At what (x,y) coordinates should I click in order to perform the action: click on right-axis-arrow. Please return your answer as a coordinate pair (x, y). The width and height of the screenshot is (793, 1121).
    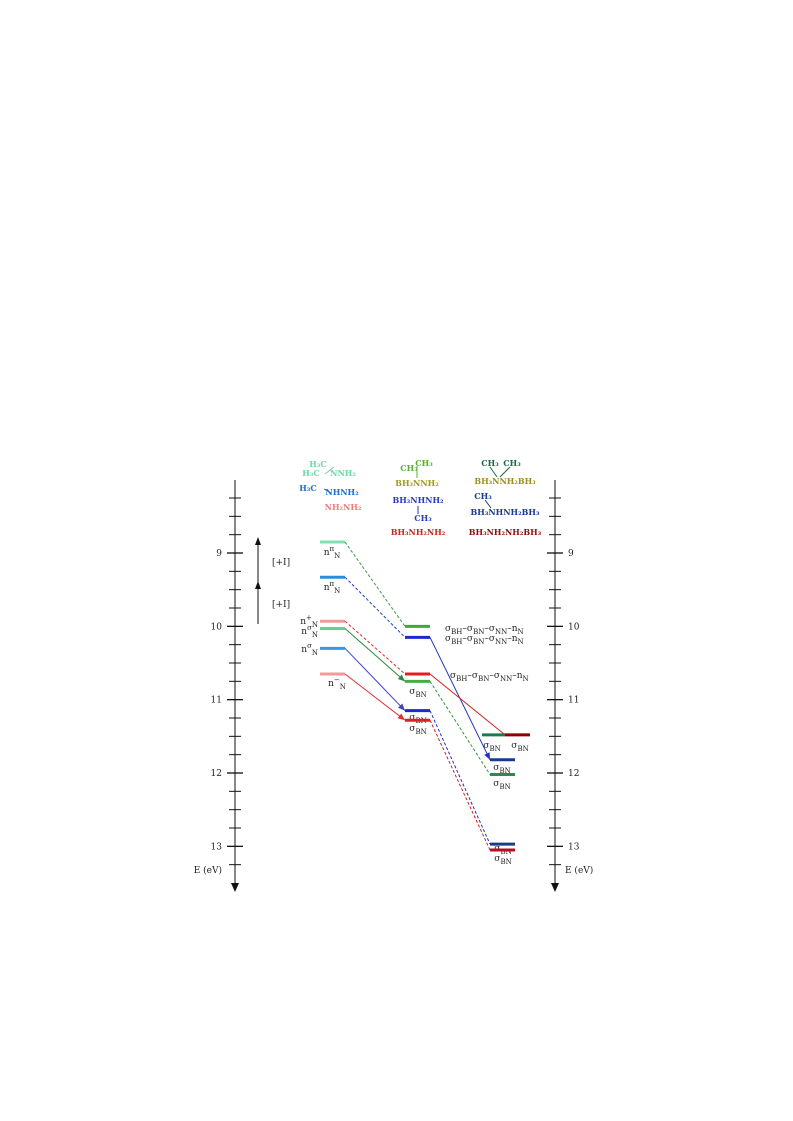
    Looking at the image, I should click on (555, 887).